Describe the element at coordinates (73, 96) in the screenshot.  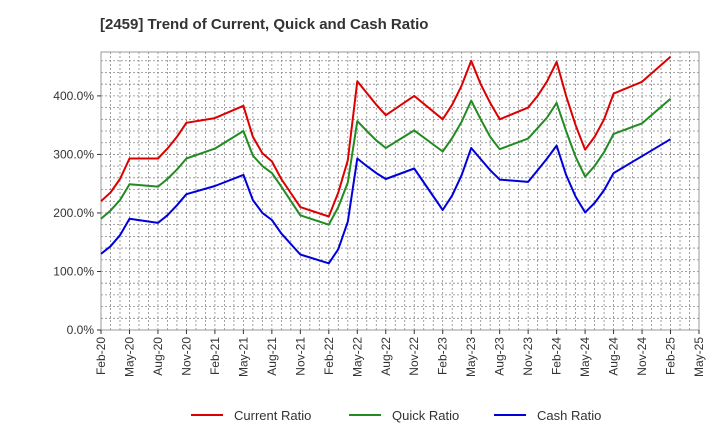
I see `y-tick-label: 400.0%` at that location.